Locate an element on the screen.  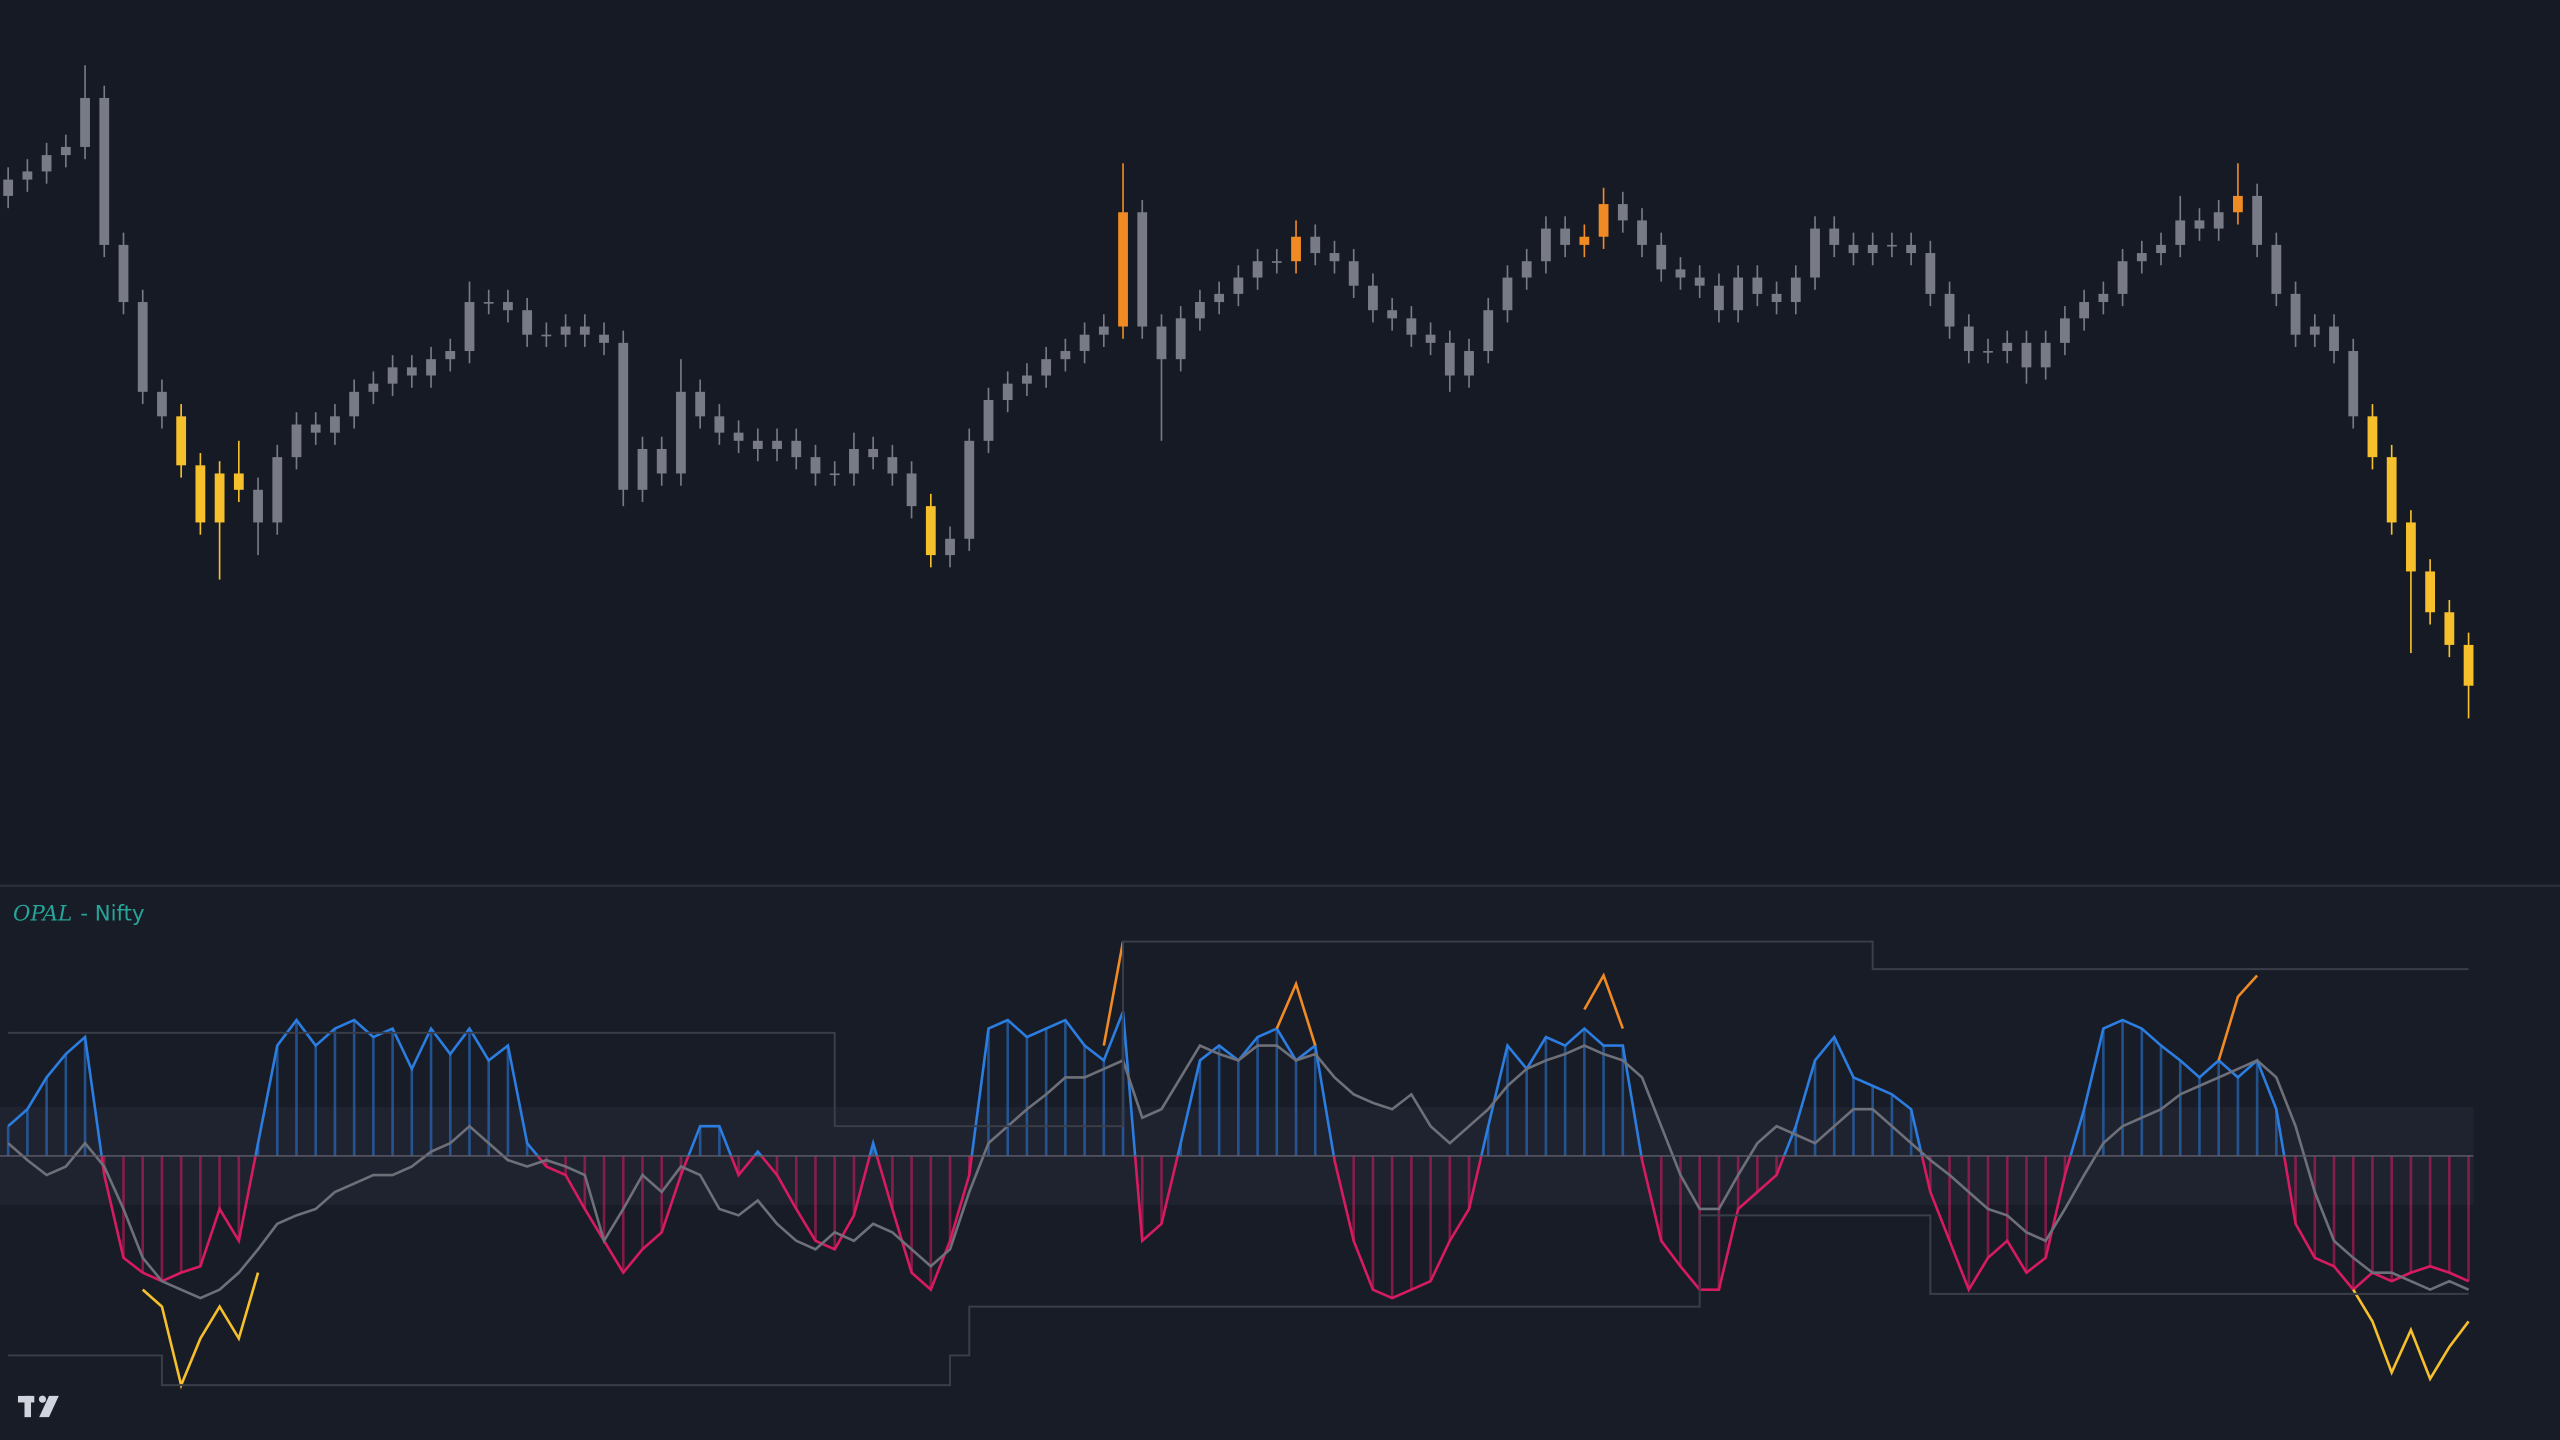
indicator-name: OPAL is located at coordinates (42, 913).